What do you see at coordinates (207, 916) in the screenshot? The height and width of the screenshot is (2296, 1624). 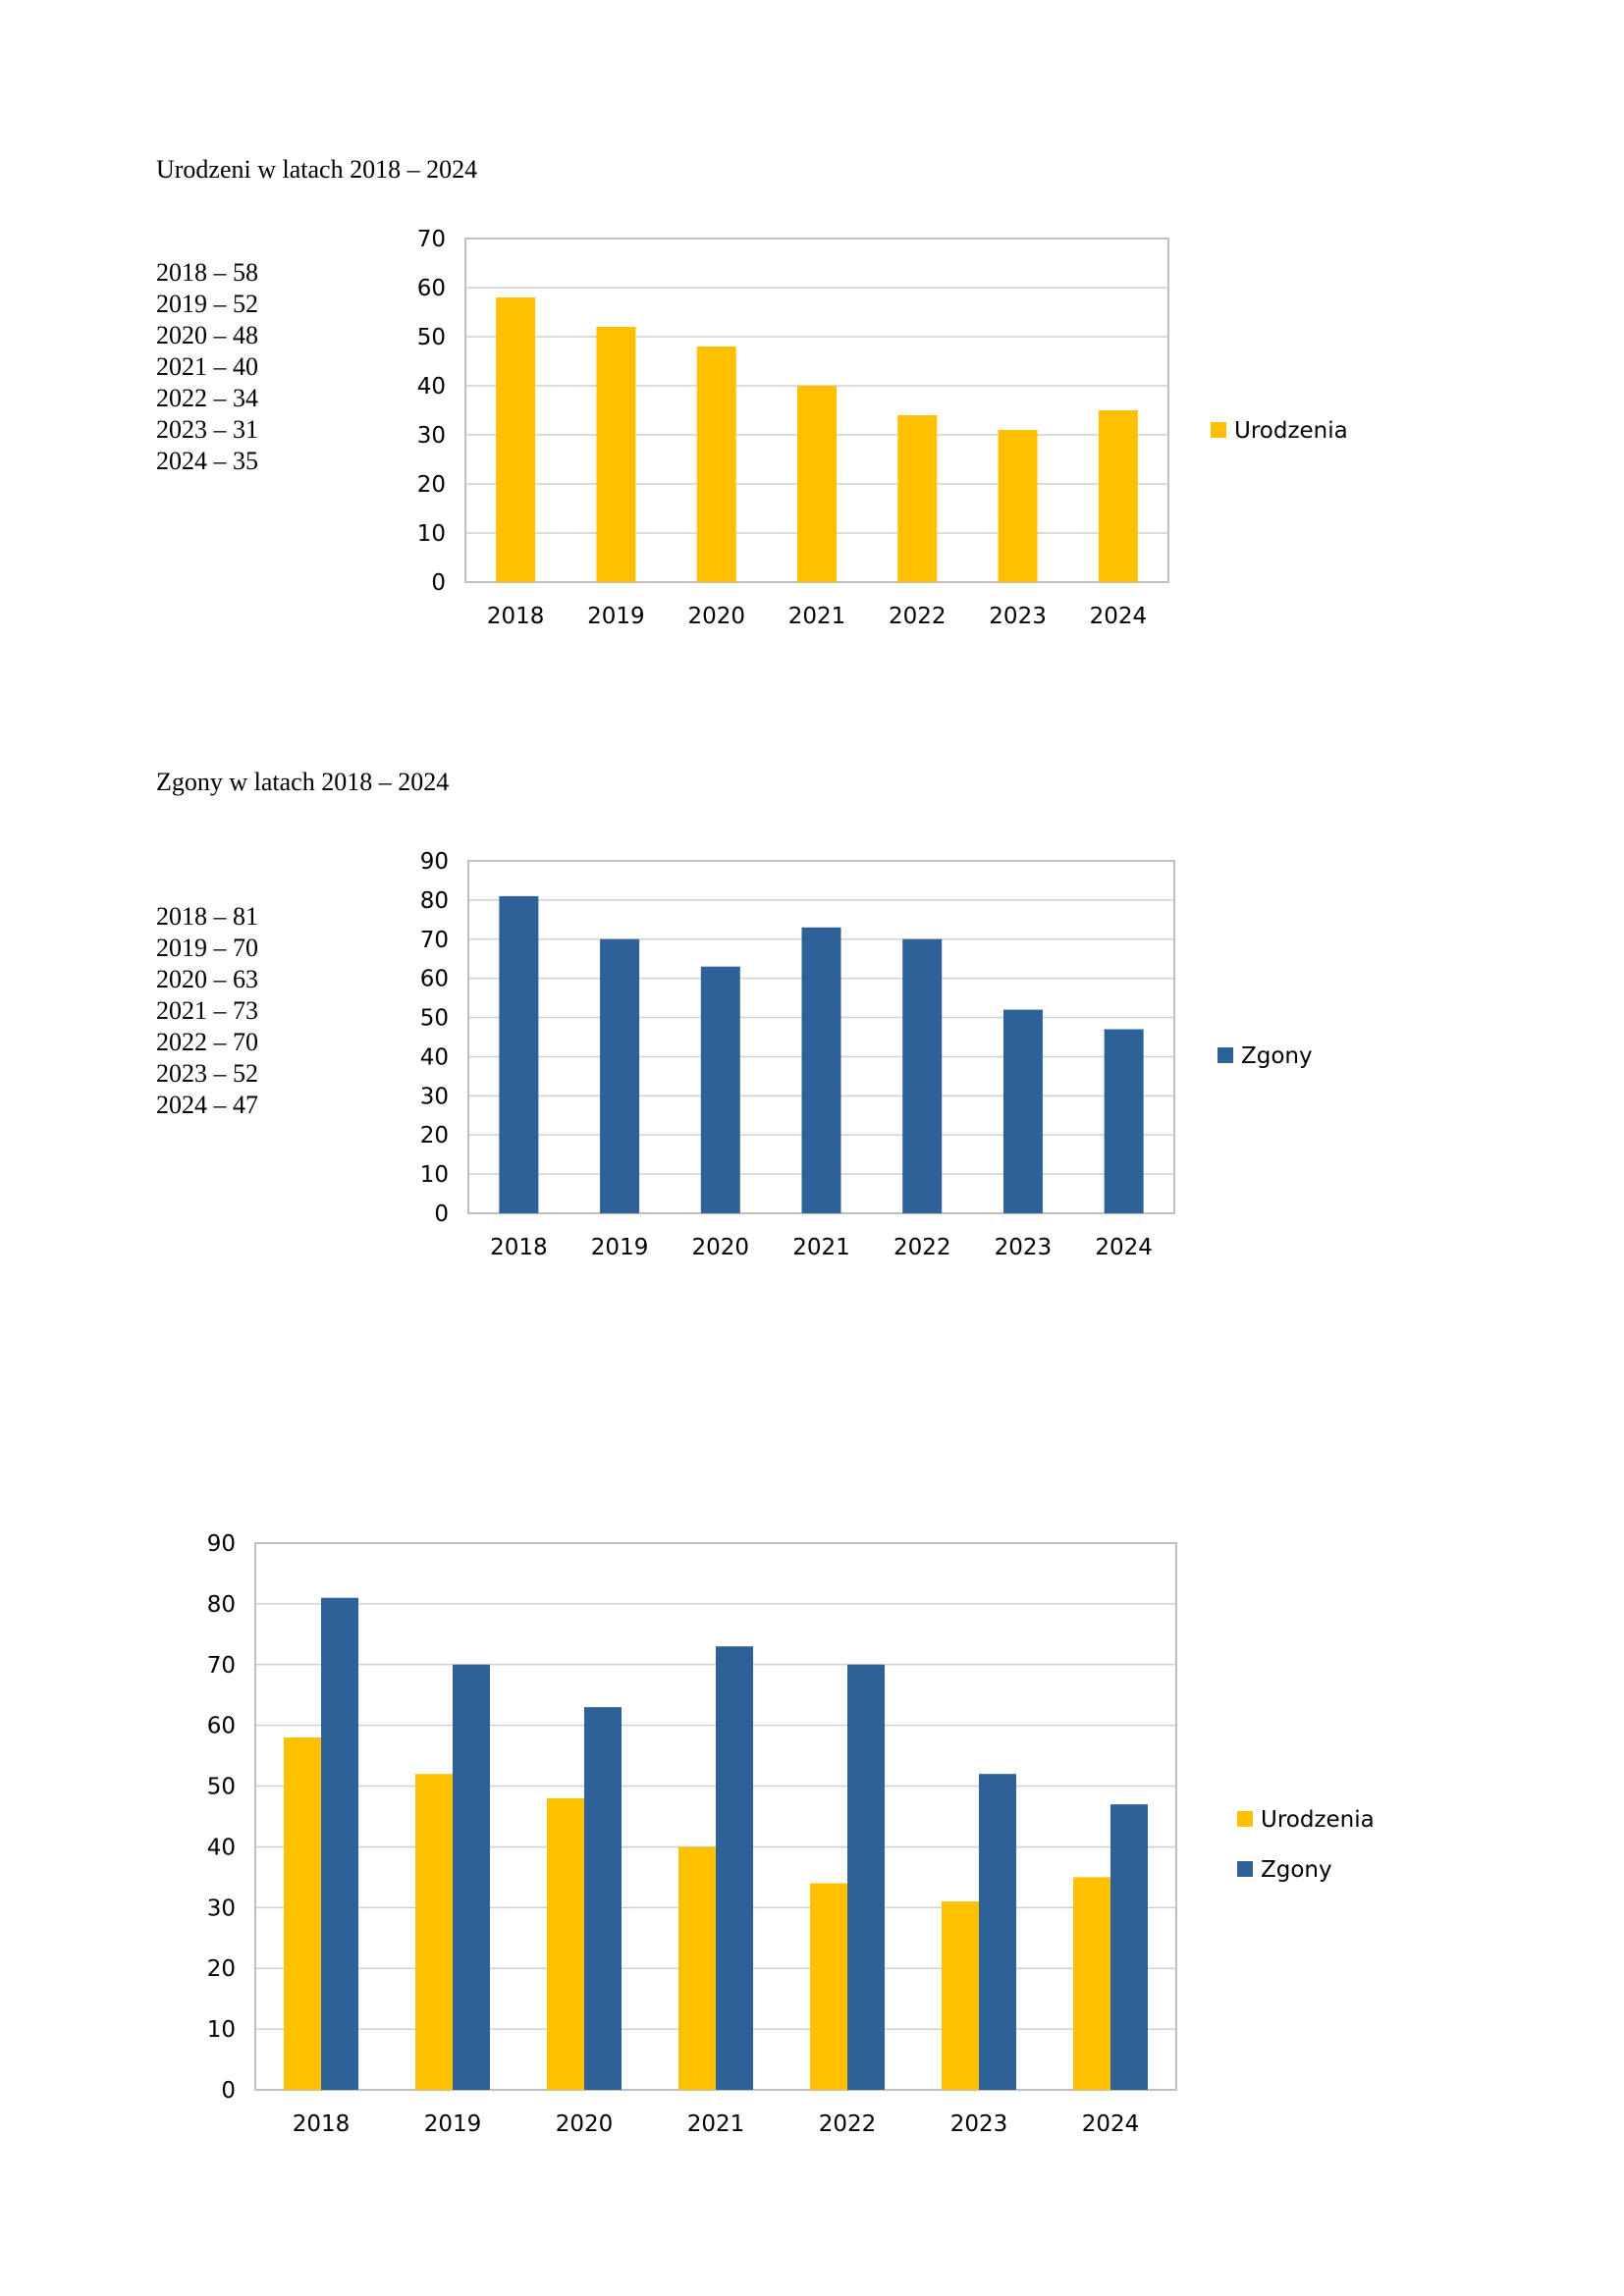 I see `list-item: 2018 – 81` at bounding box center [207, 916].